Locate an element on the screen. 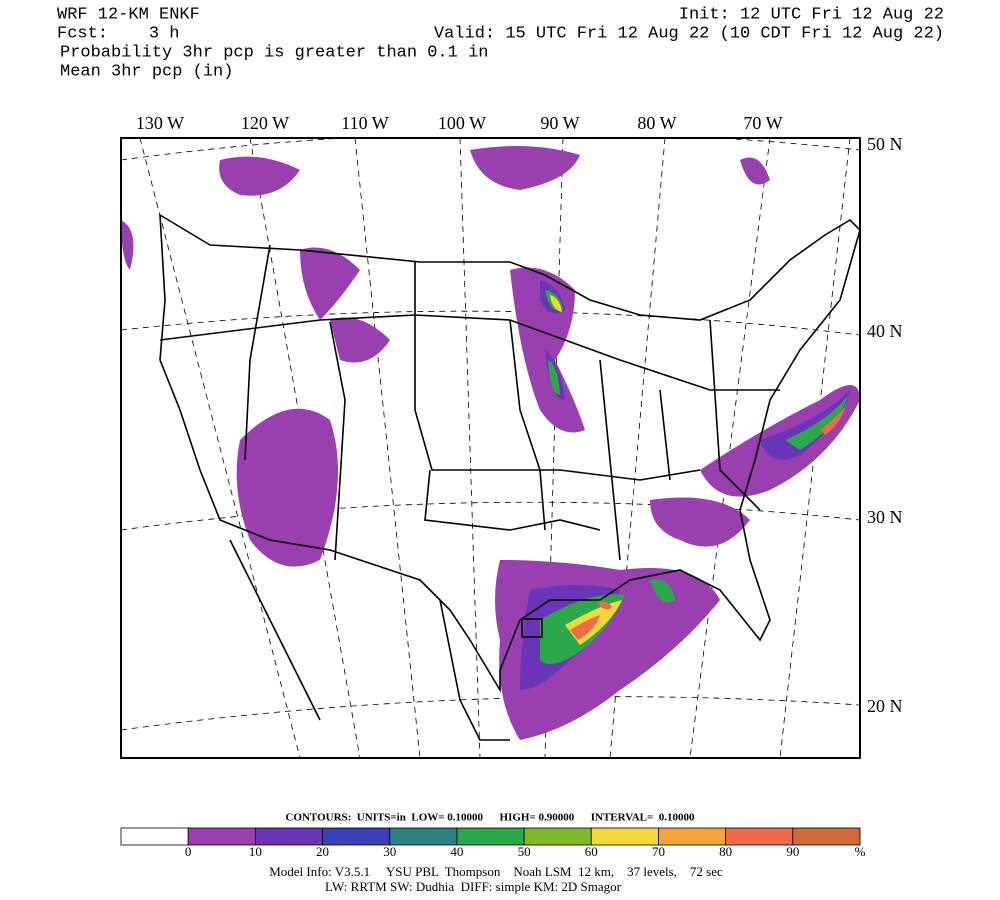  field-2: Mean 3hr pcp (in) is located at coordinates (146, 71).